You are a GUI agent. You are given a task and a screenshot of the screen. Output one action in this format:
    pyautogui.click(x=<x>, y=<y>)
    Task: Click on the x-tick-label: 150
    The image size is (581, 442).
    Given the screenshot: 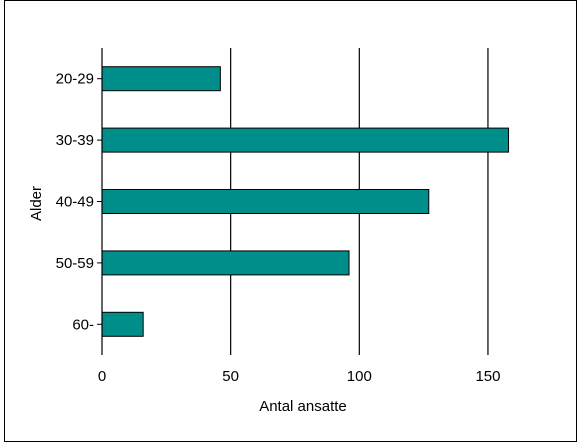 What is the action you would take?
    pyautogui.click(x=487, y=376)
    